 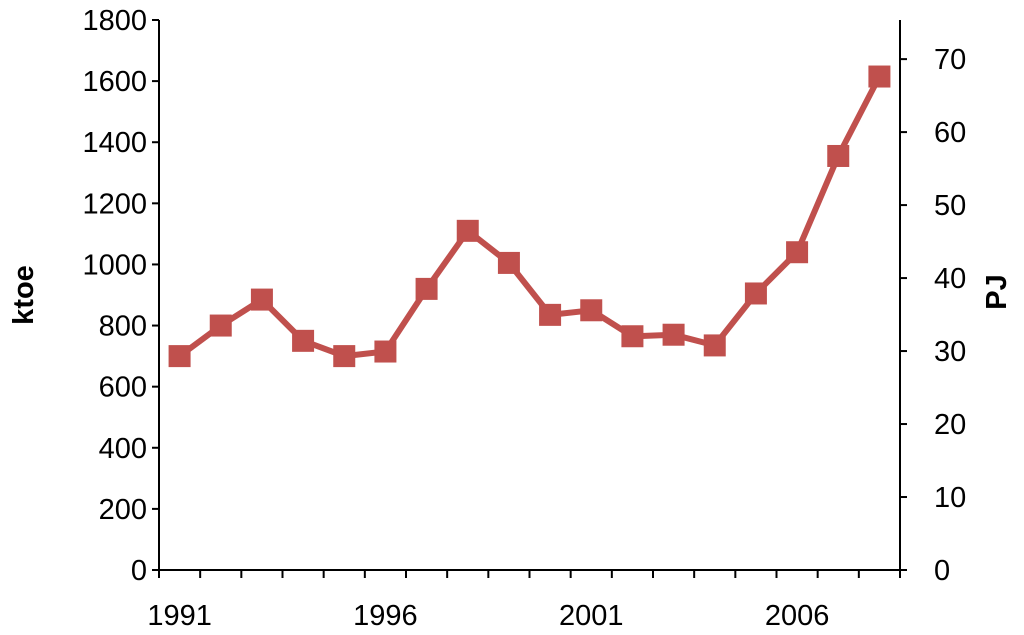 What do you see at coordinates (139, 571) in the screenshot?
I see `y-tick-label: 0` at bounding box center [139, 571].